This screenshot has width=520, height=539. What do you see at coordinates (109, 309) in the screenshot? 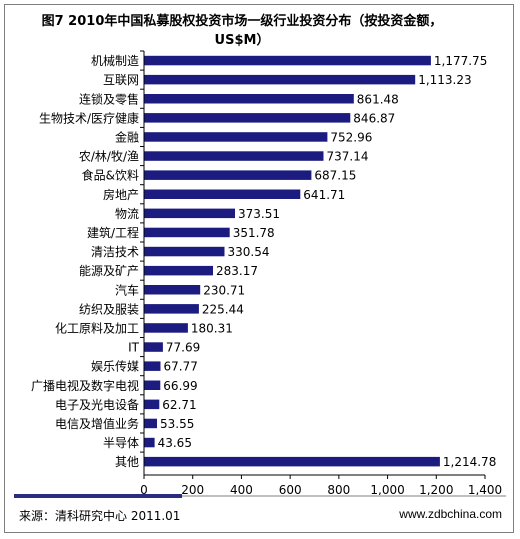
I see `category-label: 纺织及服装` at bounding box center [109, 309].